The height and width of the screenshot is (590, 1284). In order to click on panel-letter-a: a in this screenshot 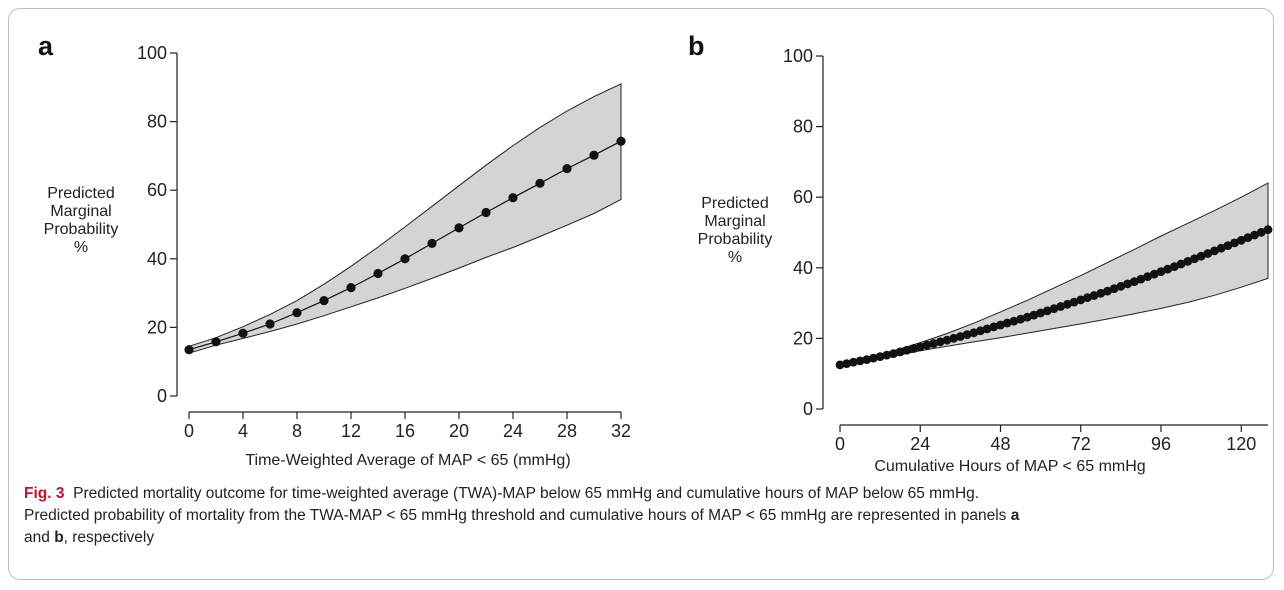, I will do `click(46, 46)`.